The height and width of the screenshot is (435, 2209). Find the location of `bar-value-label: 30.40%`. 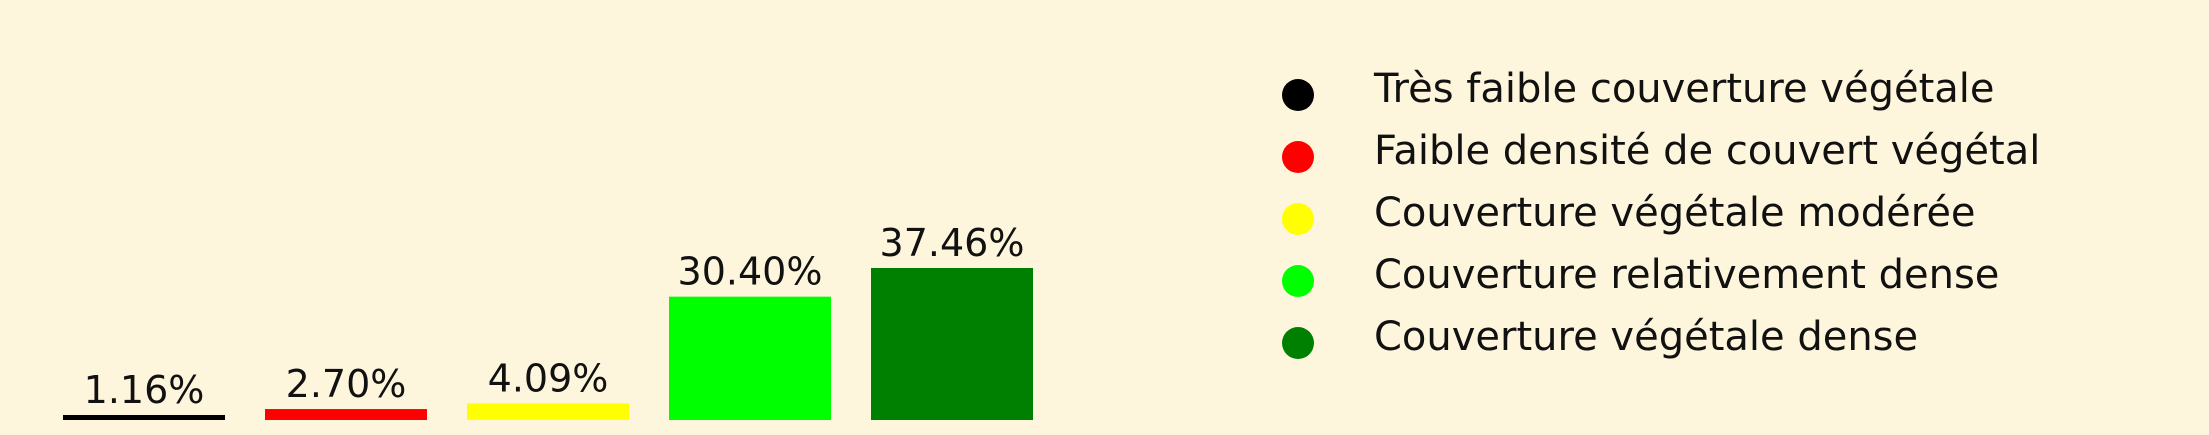

bar-value-label: 30.40% is located at coordinates (750, 272).